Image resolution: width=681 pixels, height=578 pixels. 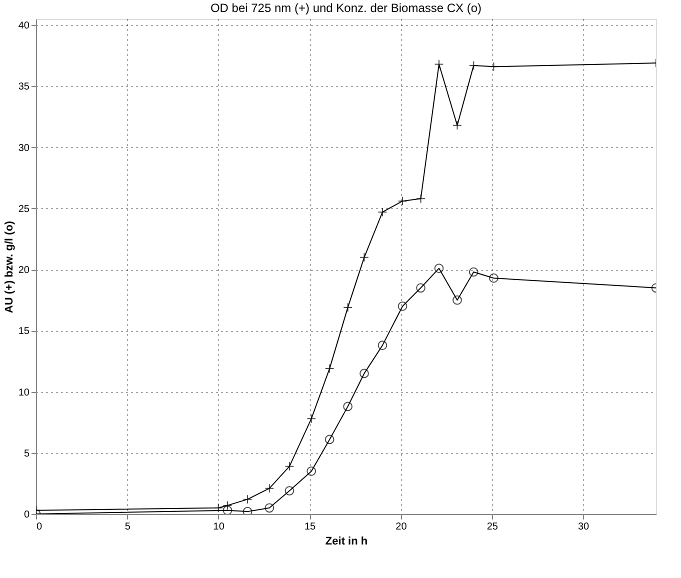 I want to click on y-tick-label: 40, so click(x=24, y=26).